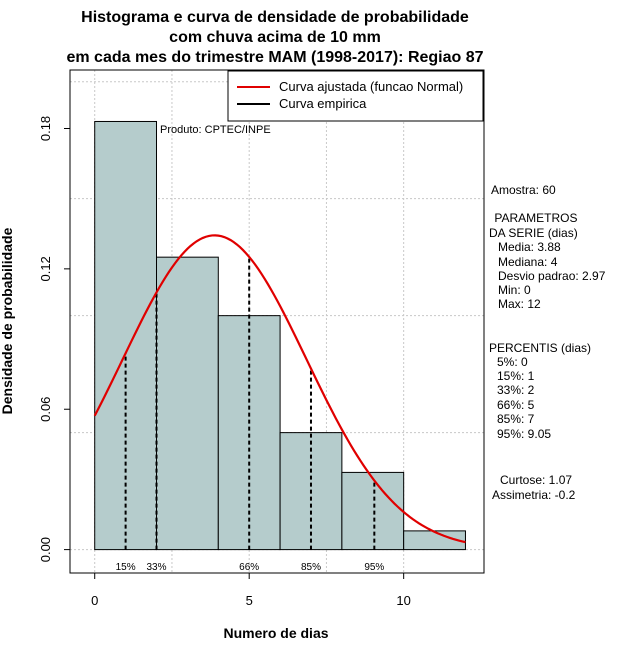  I want to click on stat-mean: Media: 3.88, so click(529, 247).